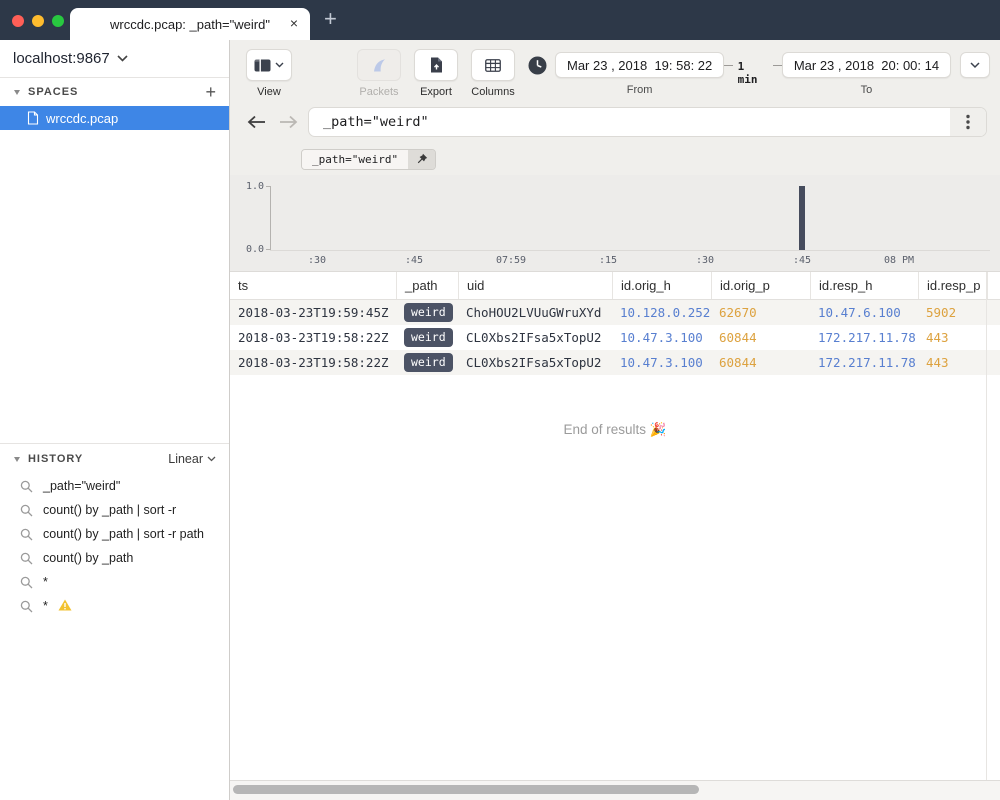  What do you see at coordinates (608, 260) in the screenshot?
I see `x-tick-label: :15` at bounding box center [608, 260].